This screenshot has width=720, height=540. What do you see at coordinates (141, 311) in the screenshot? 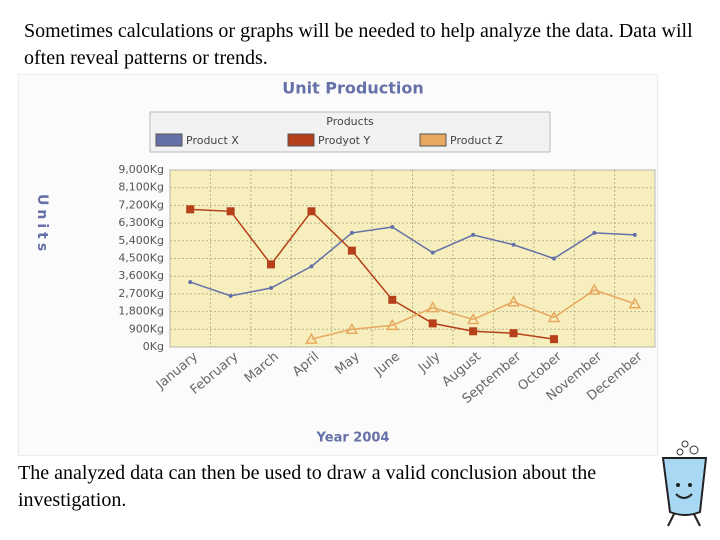
I see `y-tick-label: 1,800Kg` at bounding box center [141, 311].